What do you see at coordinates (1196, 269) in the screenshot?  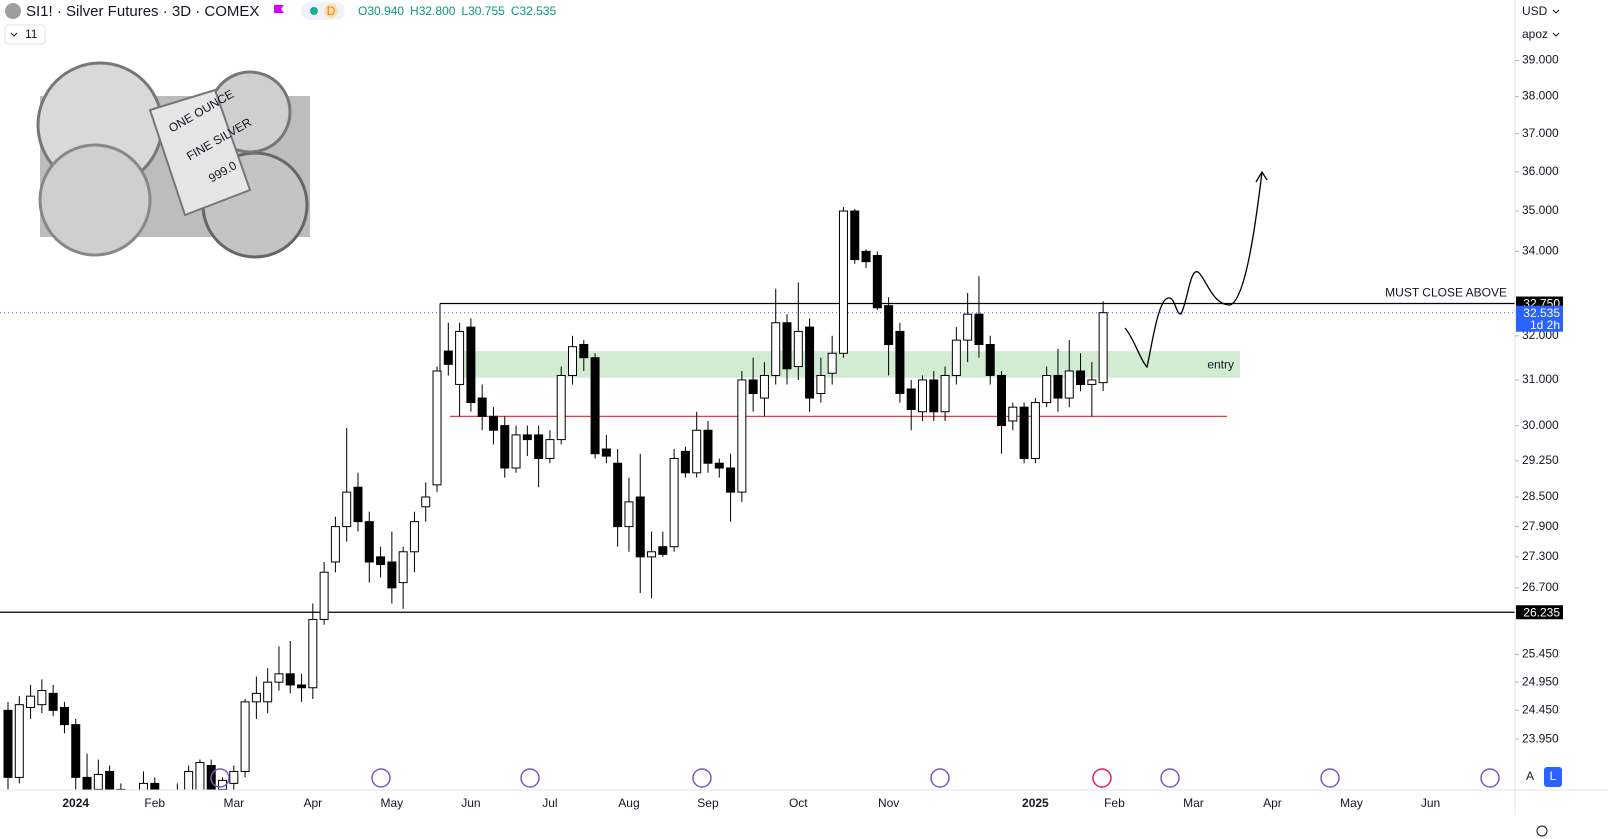 I see `projection-drawing` at bounding box center [1196, 269].